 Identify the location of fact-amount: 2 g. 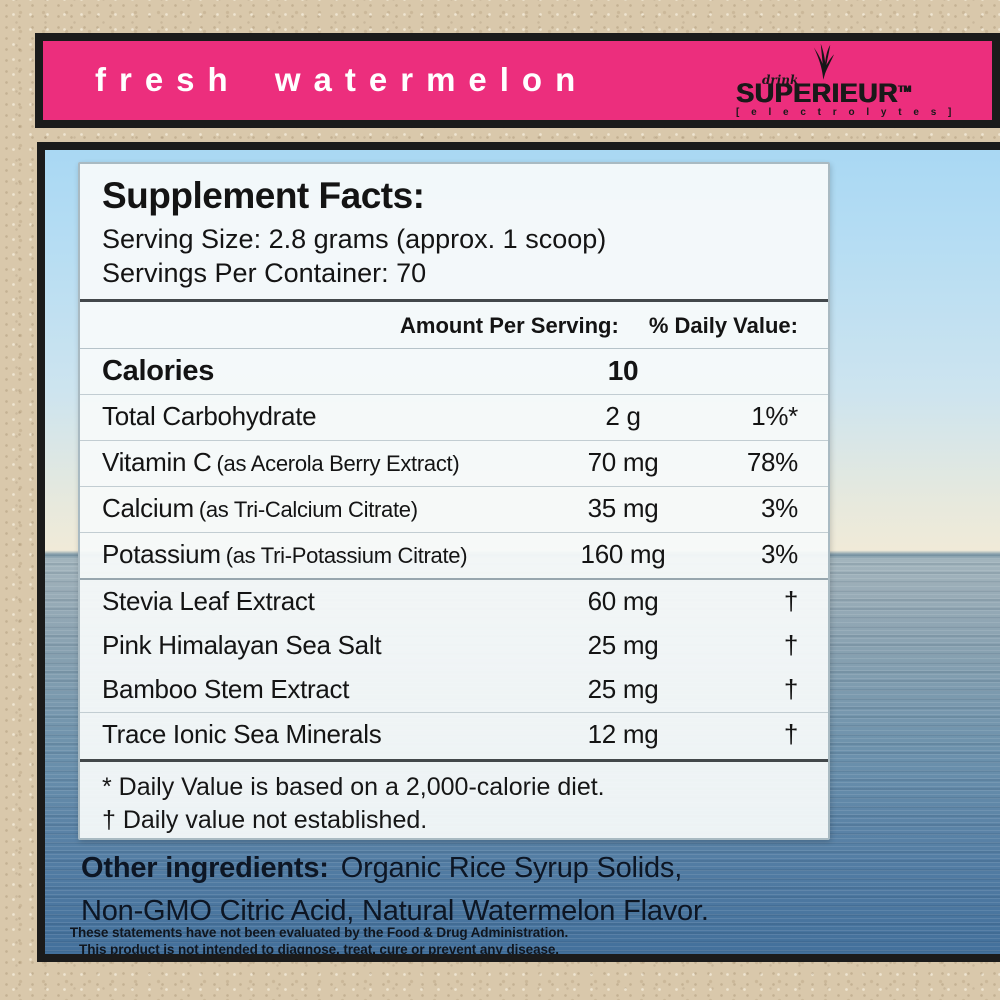
(623, 416).